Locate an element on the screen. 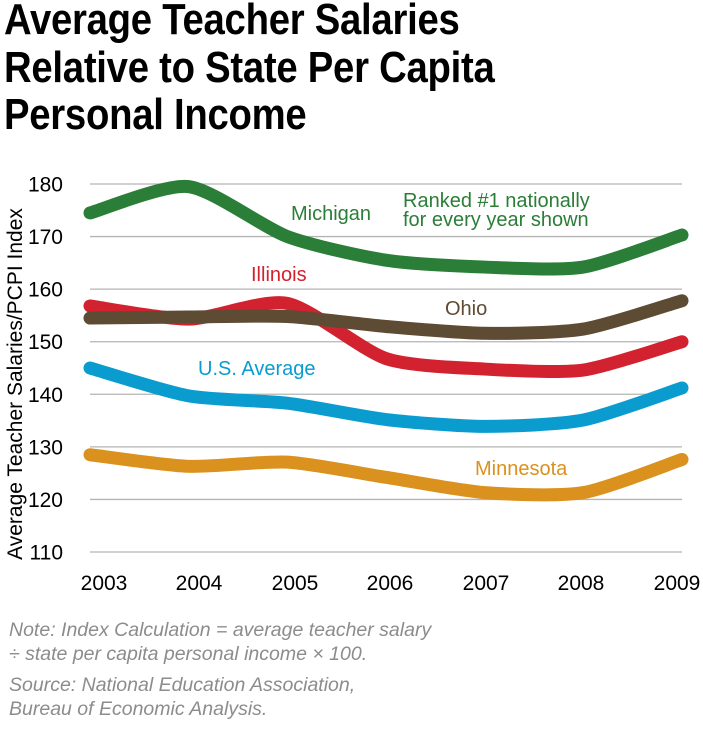 This screenshot has width=703, height=734. x-axis-tick-labels: 2003 2004 2005 2006 2007 2008 2009 is located at coordinates (391, 583).